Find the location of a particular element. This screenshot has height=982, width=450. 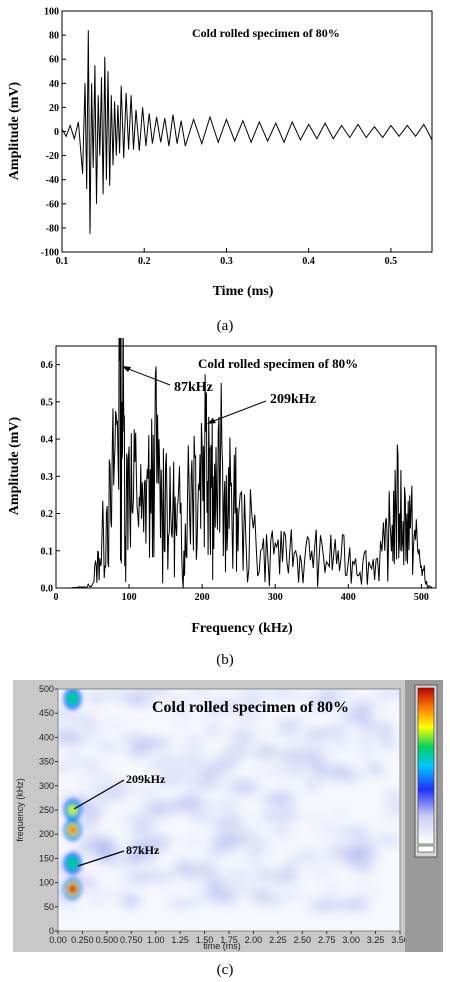

chart-title: Cold rolled specimen of 80% is located at coordinates (250, 707).